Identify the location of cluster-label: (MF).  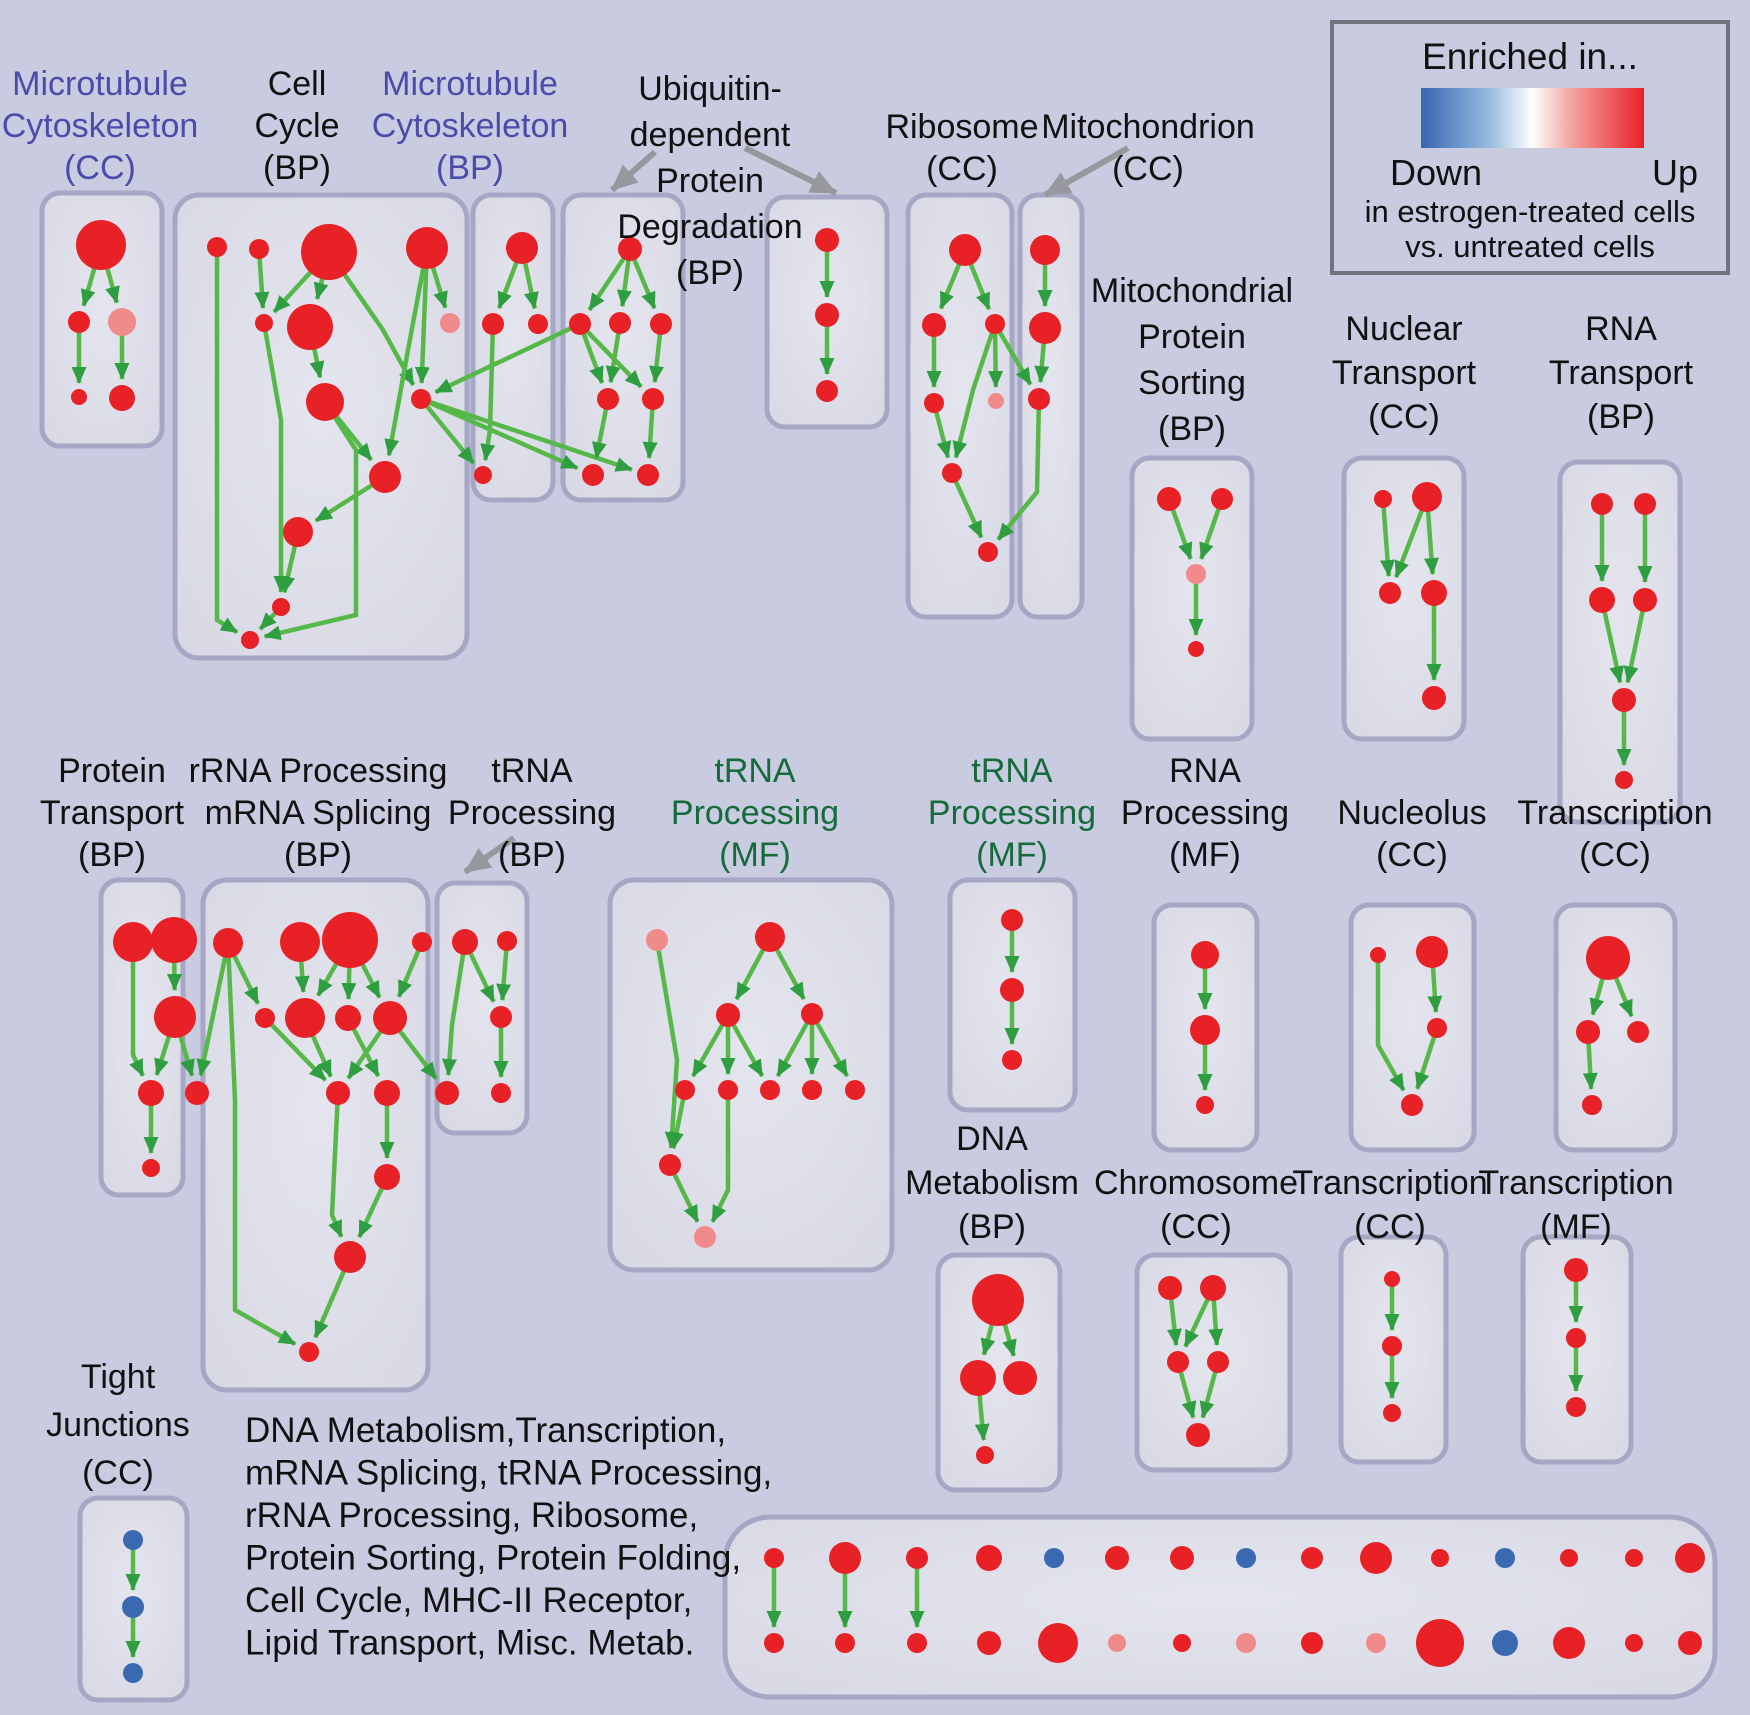
(1205, 855).